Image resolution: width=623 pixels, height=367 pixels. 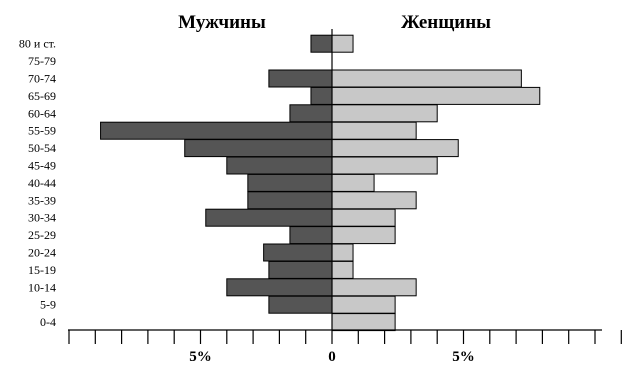 I want to click on x-tick-label: 0, so click(x=332, y=357).